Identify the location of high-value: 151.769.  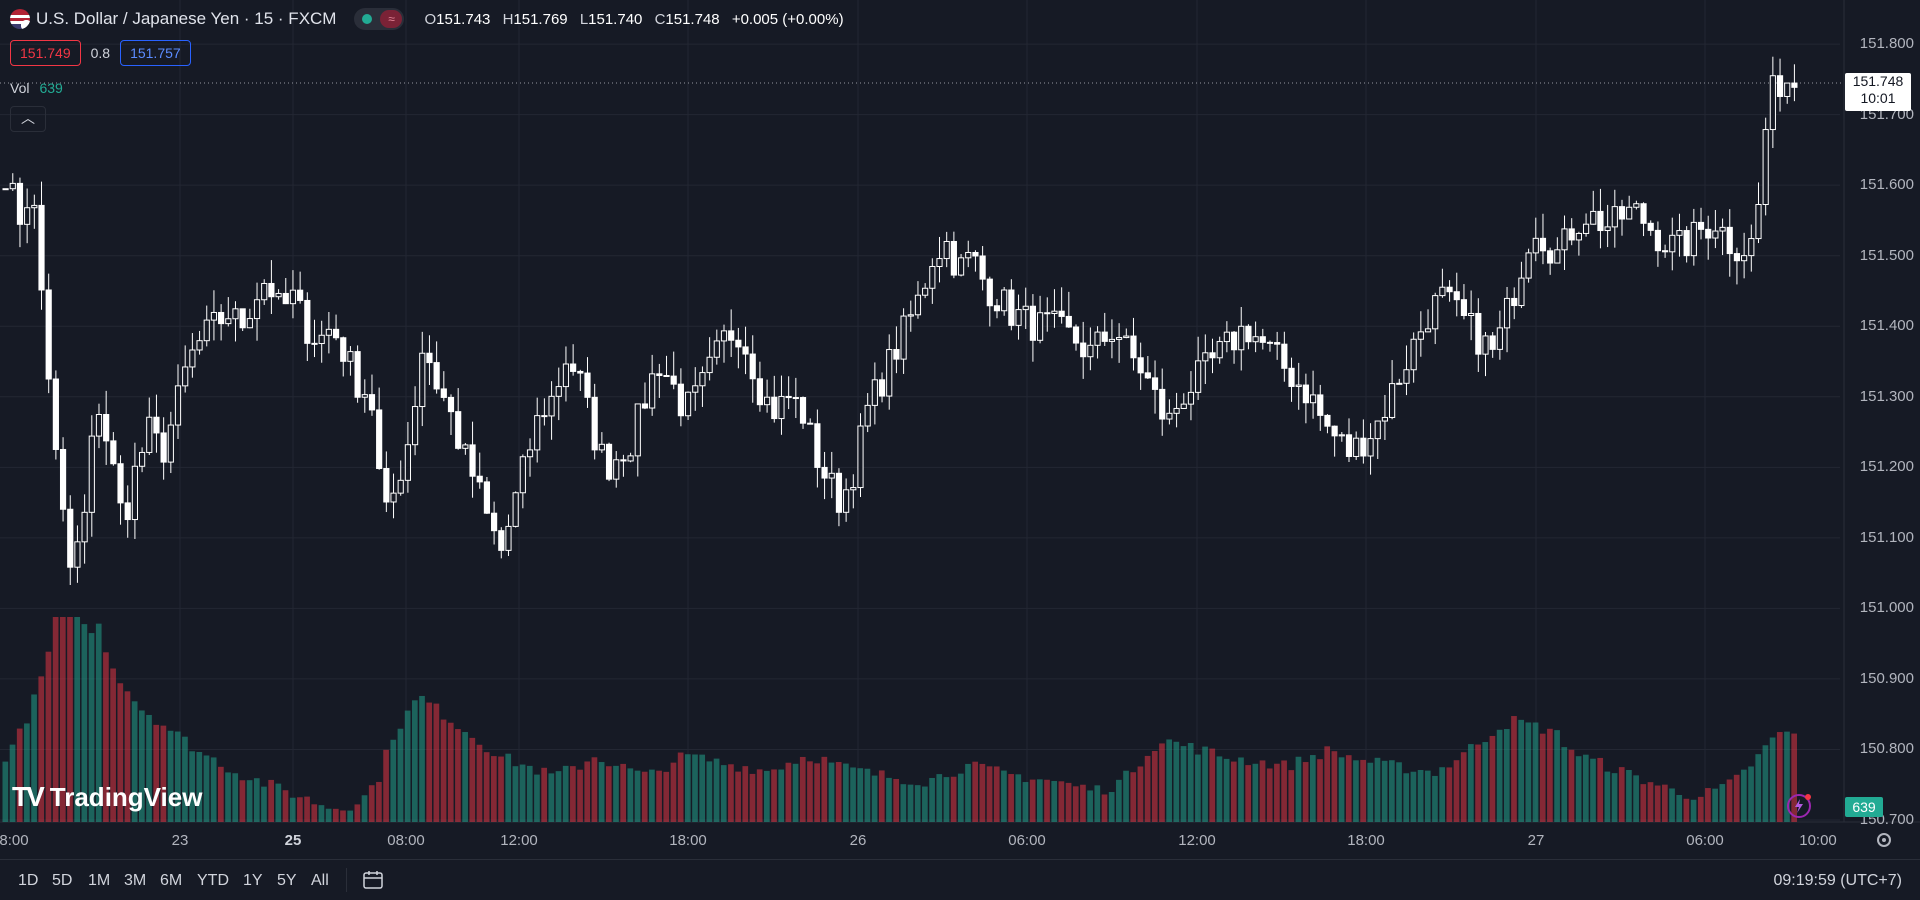
(540, 19).